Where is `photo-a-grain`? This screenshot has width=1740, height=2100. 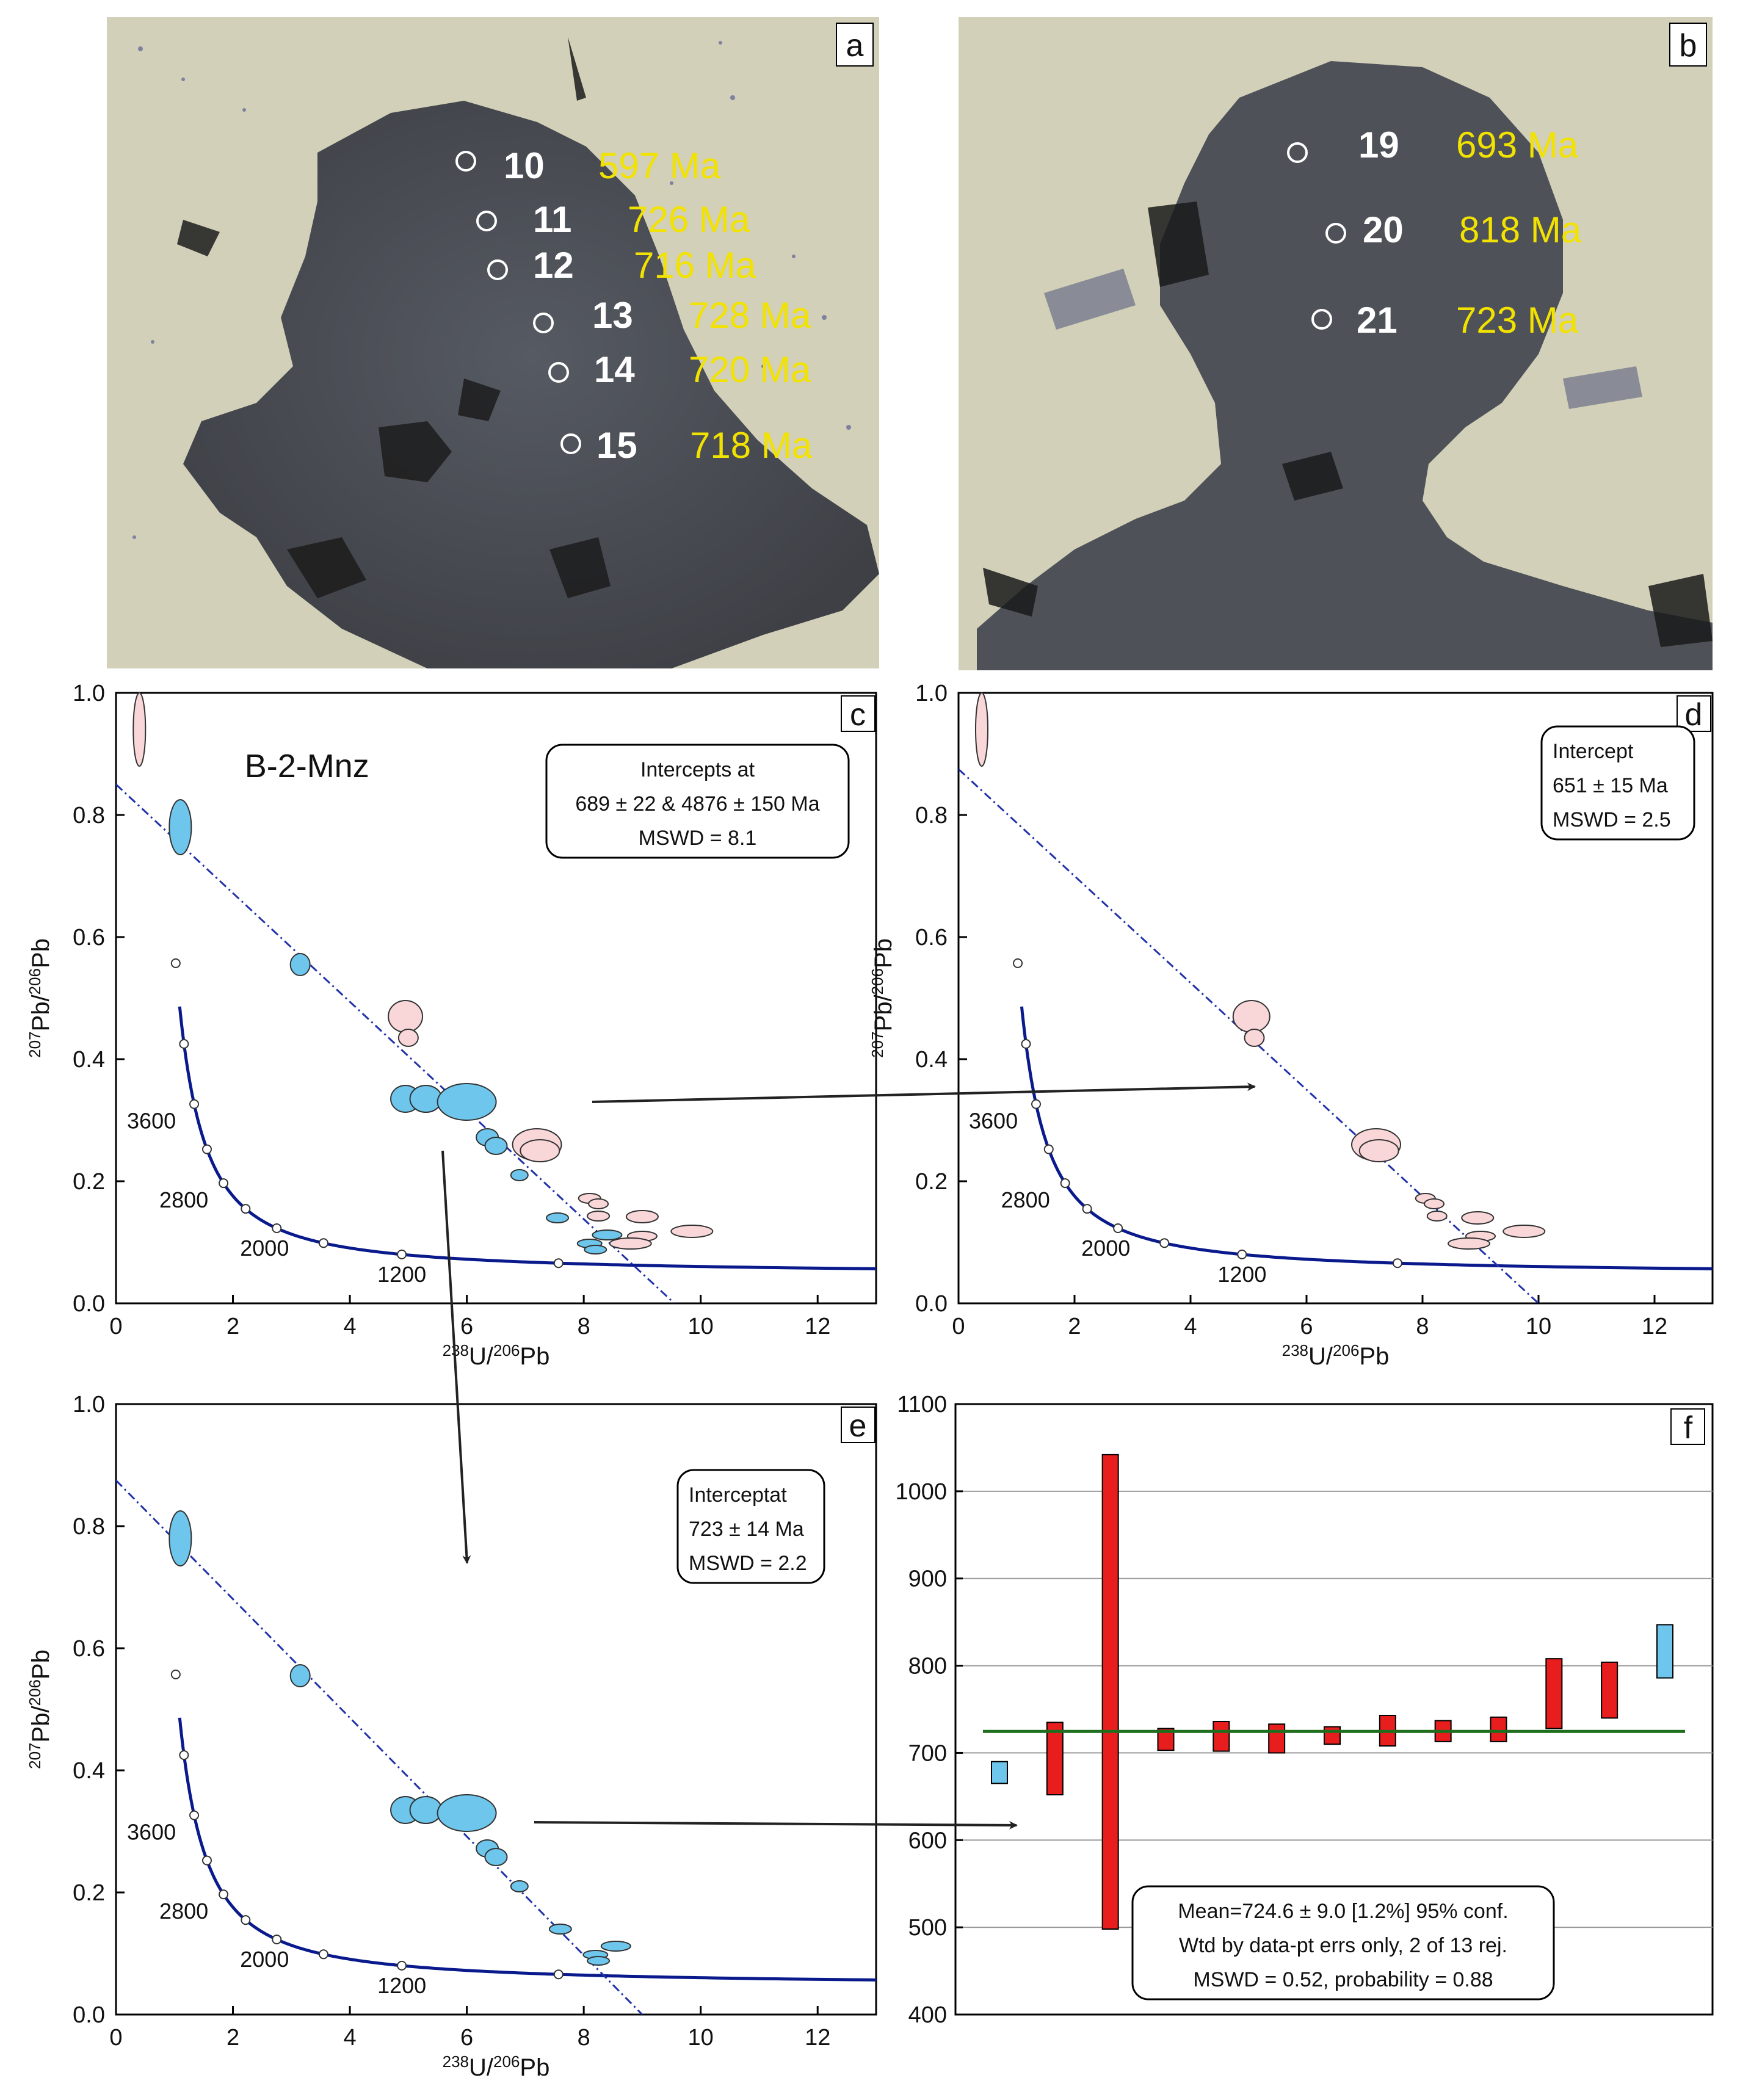 photo-a-grain is located at coordinates (531, 384).